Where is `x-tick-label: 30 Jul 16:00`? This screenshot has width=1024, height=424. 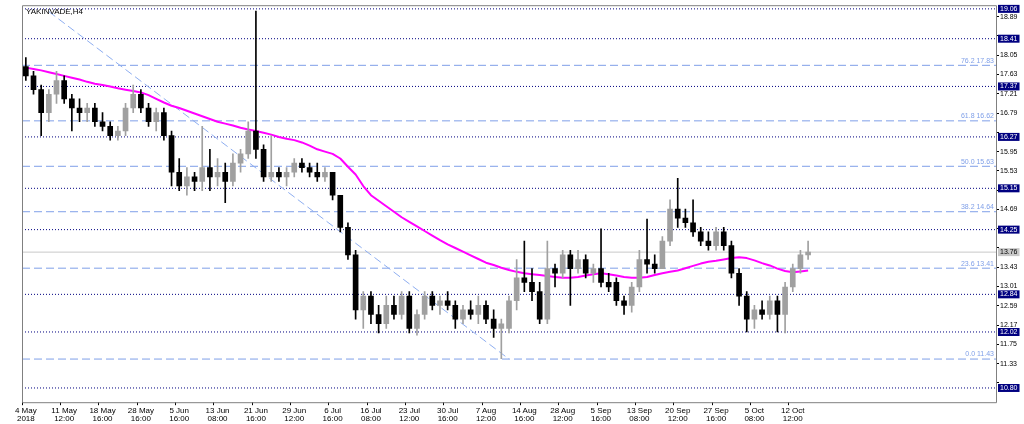
x-tick-label: 30 Jul 16:00 is located at coordinates (447, 414).